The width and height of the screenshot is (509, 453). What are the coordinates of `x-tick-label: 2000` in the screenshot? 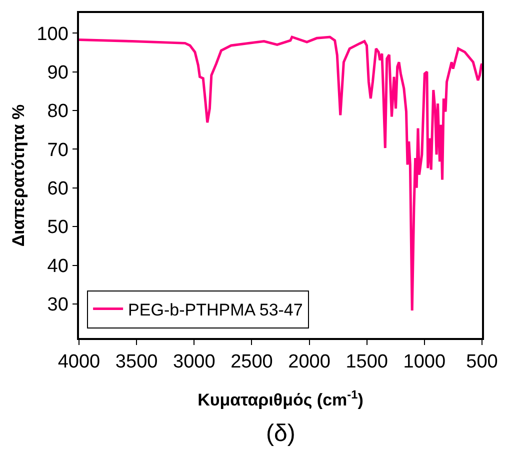 It's located at (309, 362).